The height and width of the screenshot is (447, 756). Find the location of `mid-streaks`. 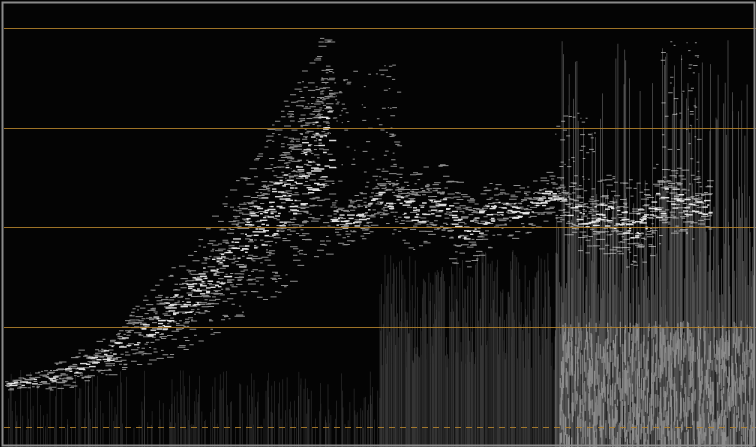

mid-streaks is located at coordinates (467, 348).